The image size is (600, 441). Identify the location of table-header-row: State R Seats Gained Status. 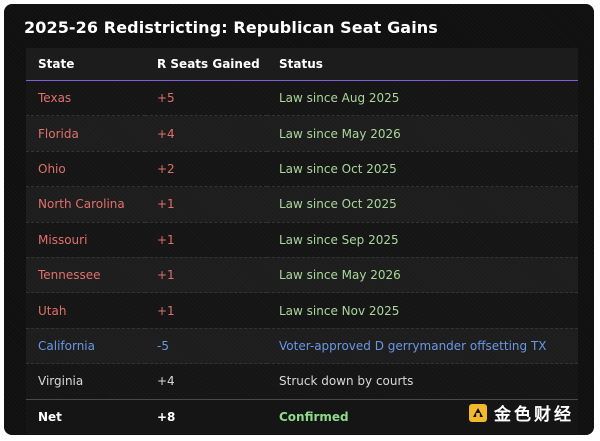
(302, 64).